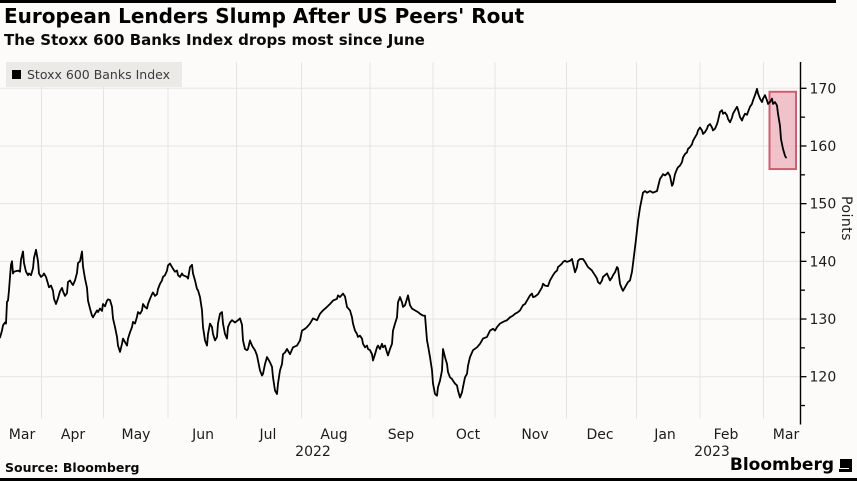  What do you see at coordinates (823, 205) in the screenshot?
I see `y-tick-label: 150` at bounding box center [823, 205].